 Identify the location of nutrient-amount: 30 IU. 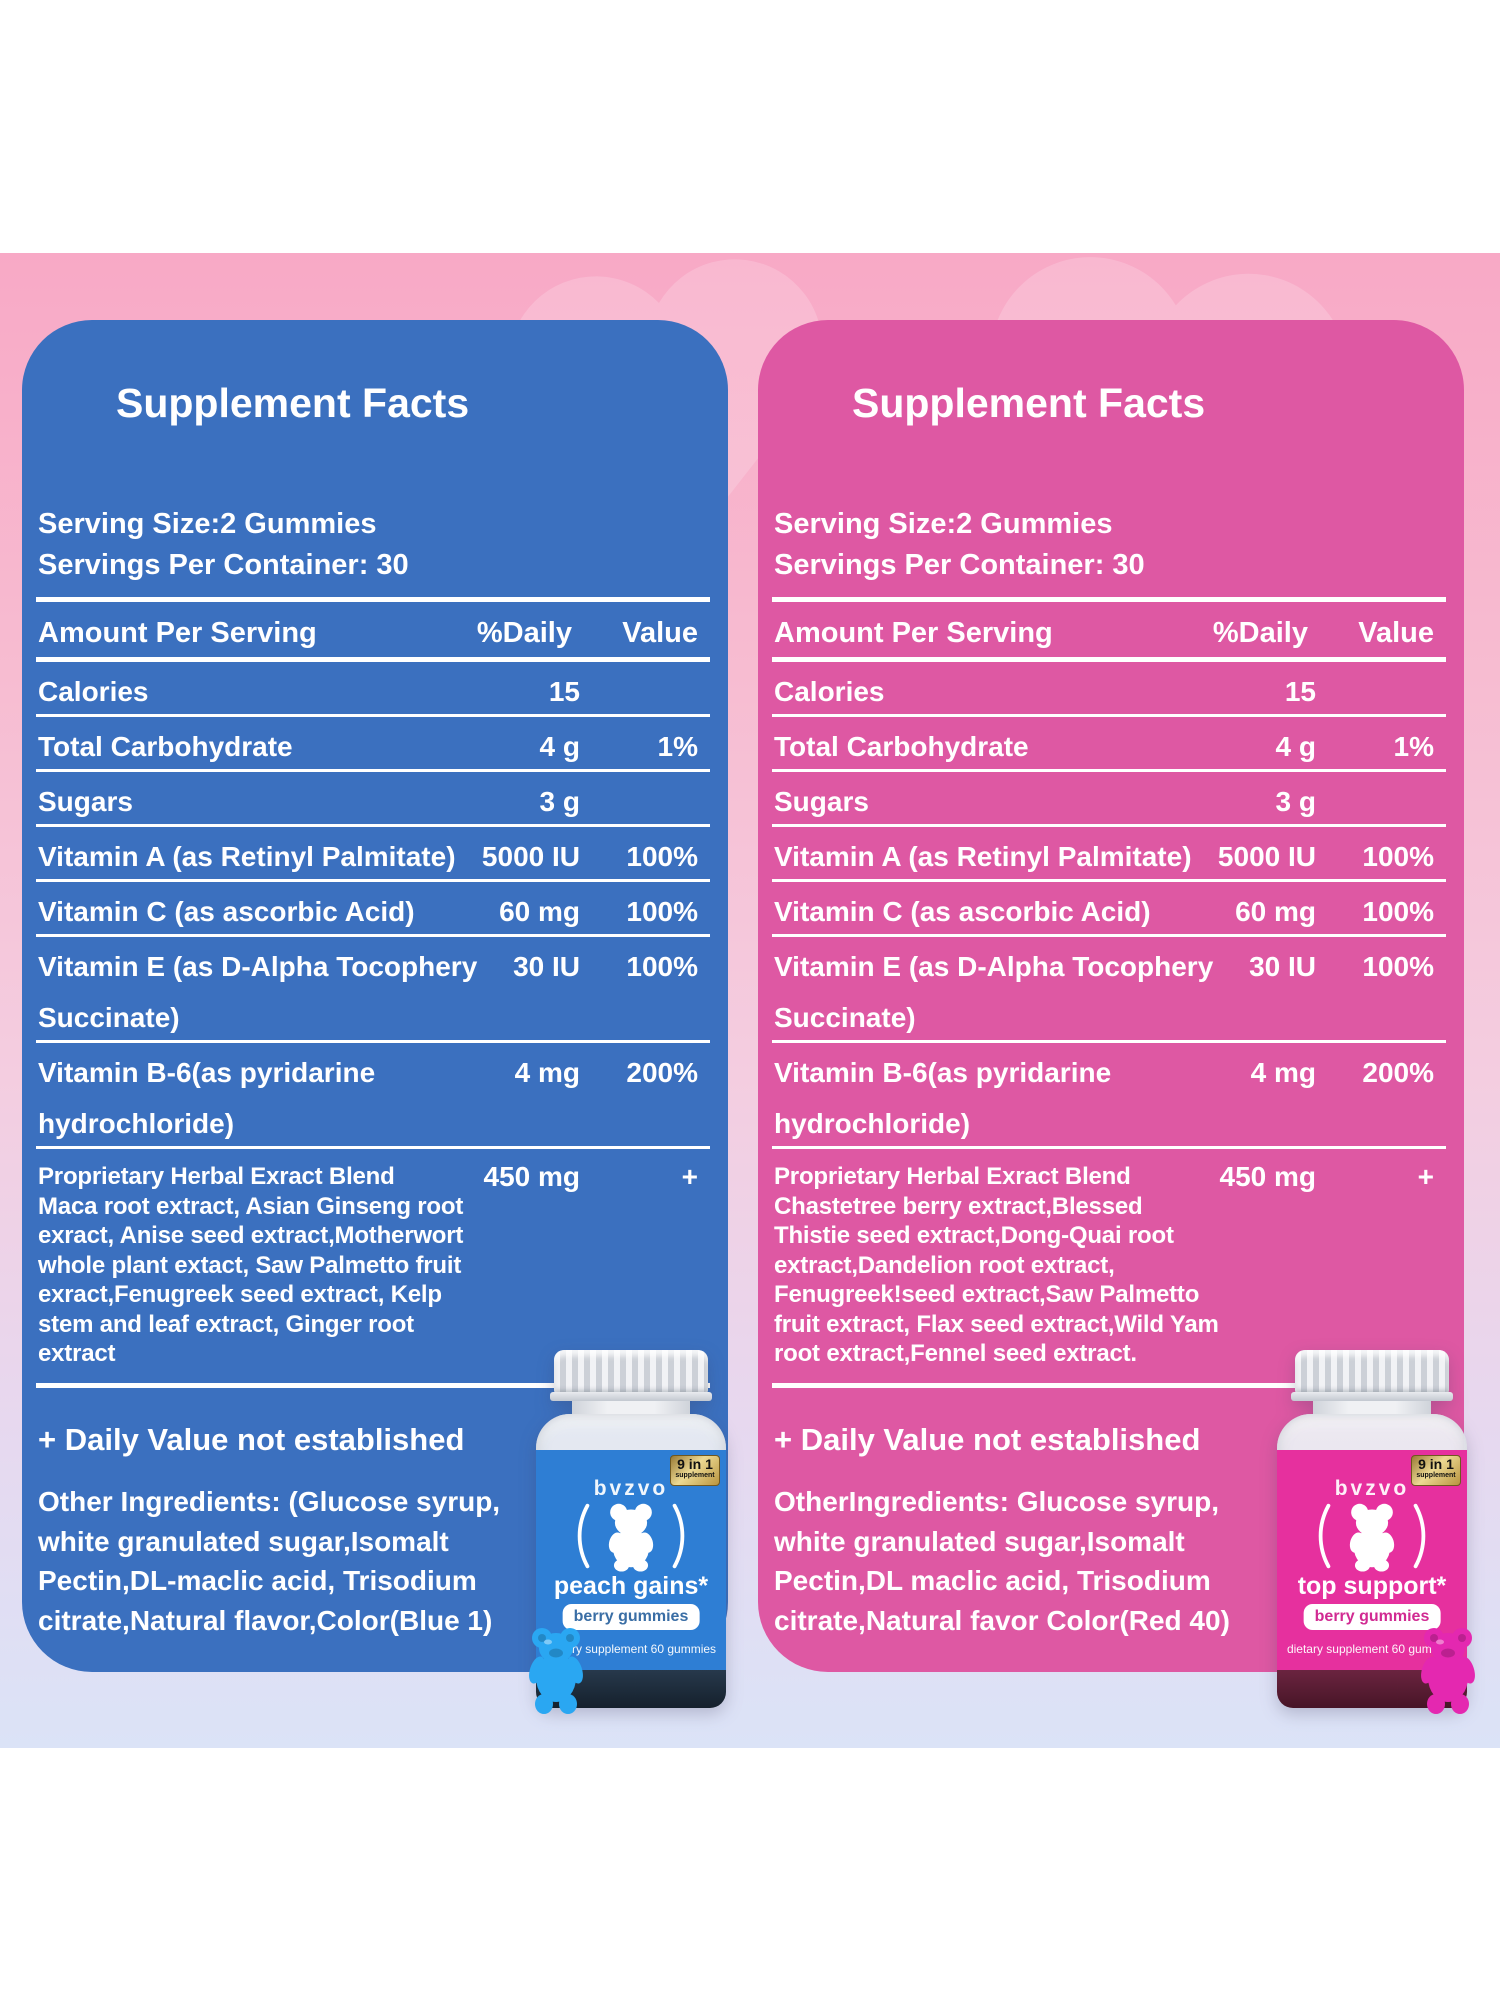
(1282, 966).